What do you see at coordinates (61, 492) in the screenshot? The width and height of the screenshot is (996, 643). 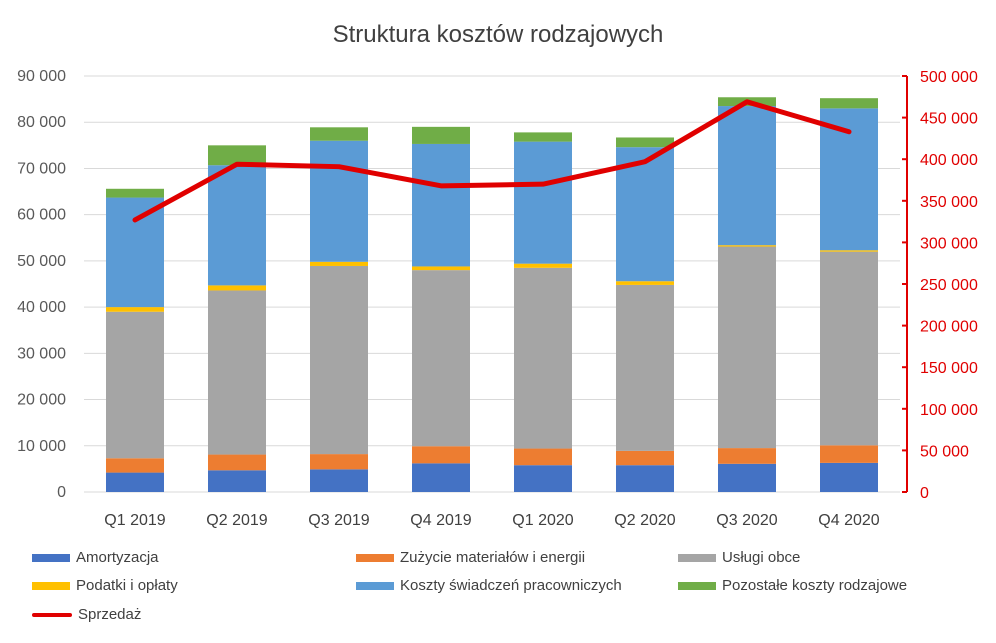 I see `y-left-tick-label: 0` at bounding box center [61, 492].